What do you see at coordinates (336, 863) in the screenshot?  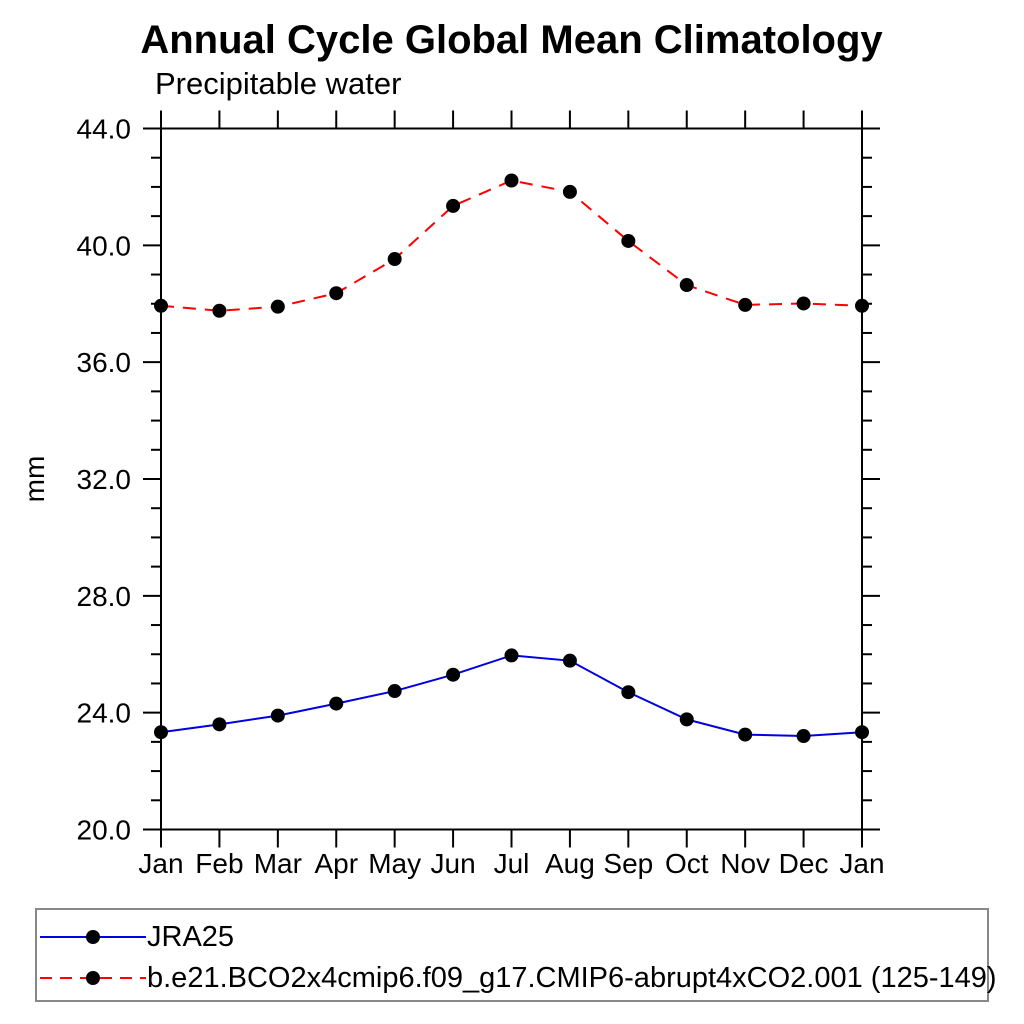 I see `x-tick-label: Apr` at bounding box center [336, 863].